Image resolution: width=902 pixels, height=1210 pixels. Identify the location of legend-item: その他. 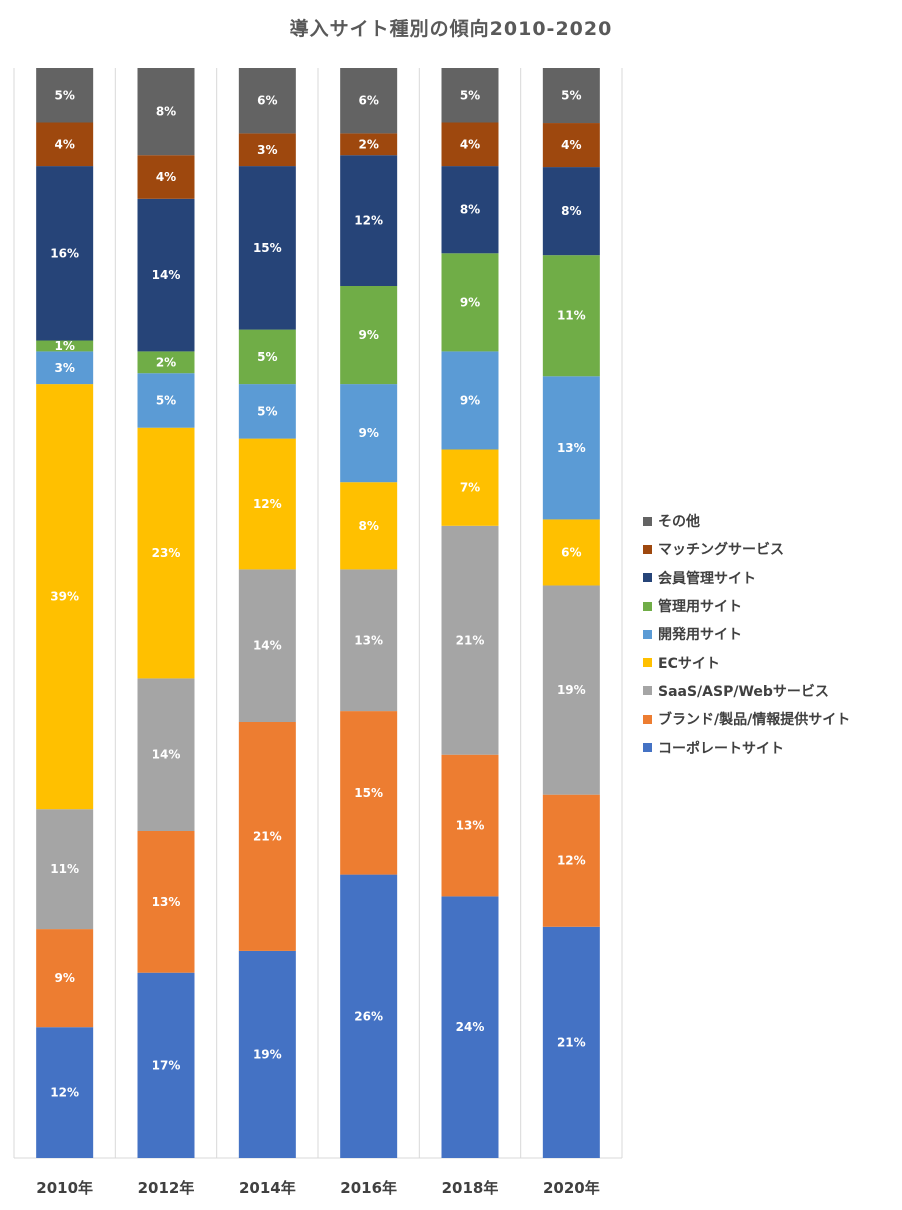
(746, 521).